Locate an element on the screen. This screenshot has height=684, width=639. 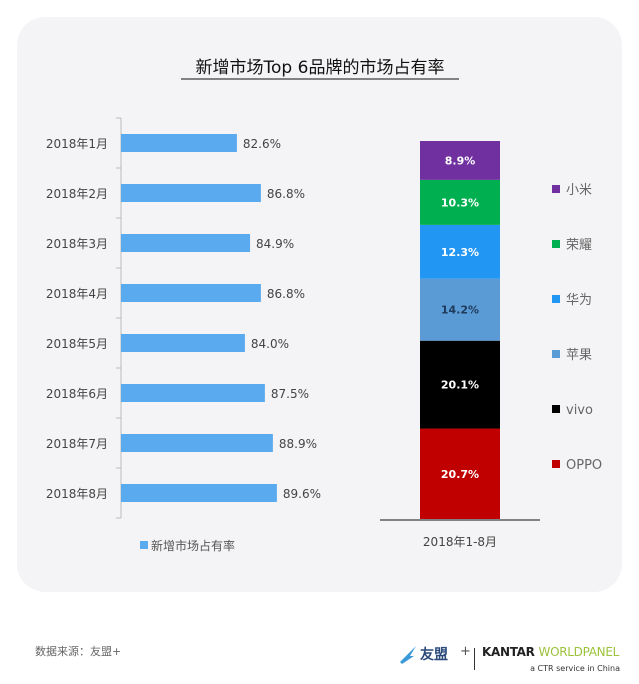
category-label: 2018年2月 is located at coordinates (77, 194).